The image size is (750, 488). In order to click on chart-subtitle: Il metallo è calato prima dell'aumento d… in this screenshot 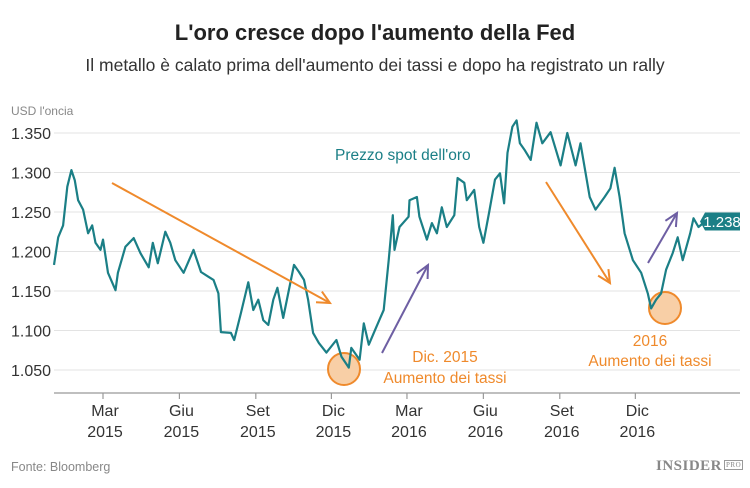, I will do `click(375, 65)`.